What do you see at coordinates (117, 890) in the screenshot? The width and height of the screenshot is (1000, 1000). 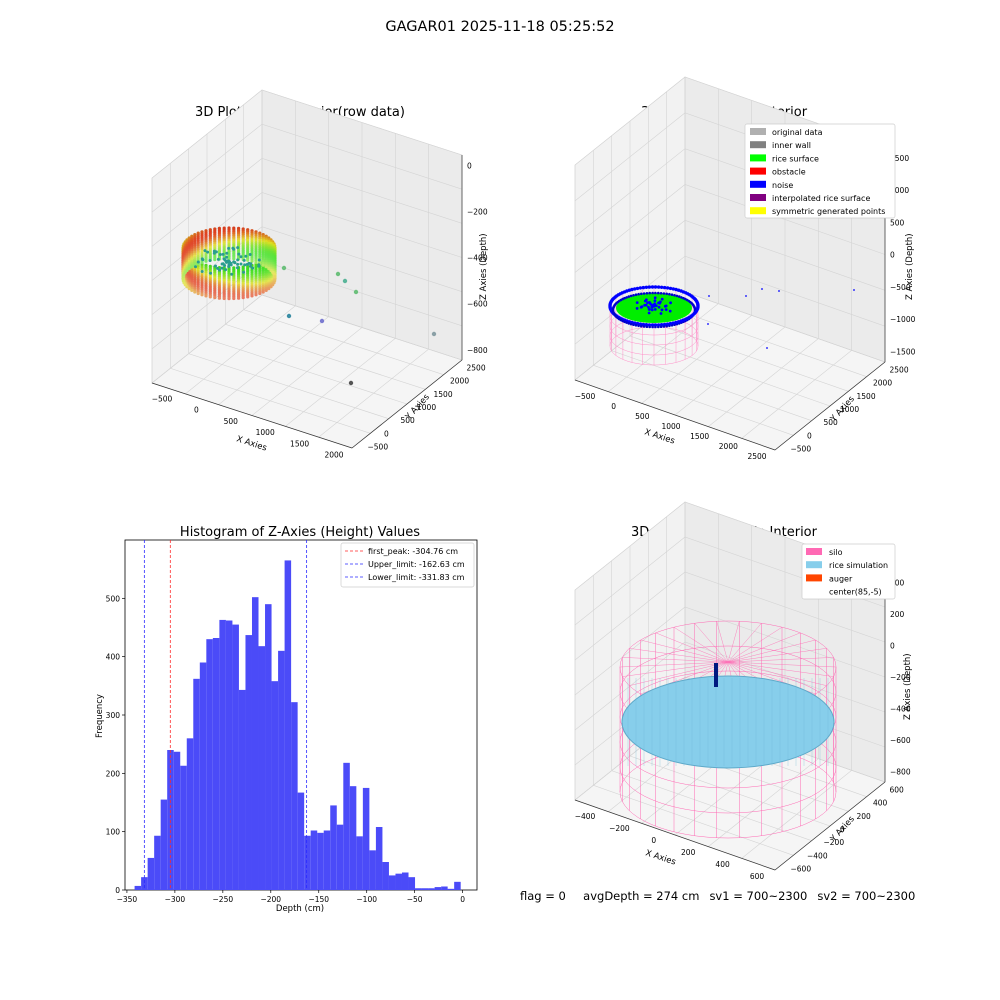 I see `hist-y-tick-label: 0` at bounding box center [117, 890].